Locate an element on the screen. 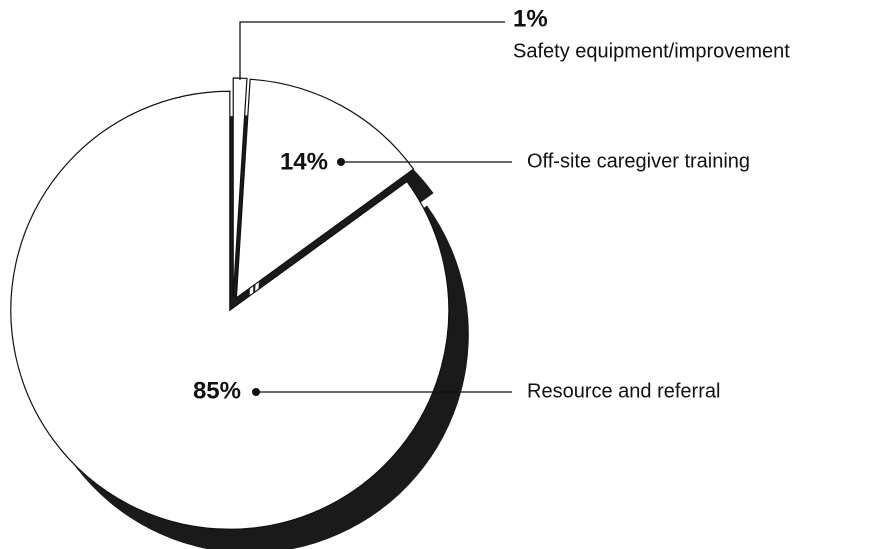 This screenshot has height=549, width=870. category-label: Safety equipment/improvement is located at coordinates (651, 51).